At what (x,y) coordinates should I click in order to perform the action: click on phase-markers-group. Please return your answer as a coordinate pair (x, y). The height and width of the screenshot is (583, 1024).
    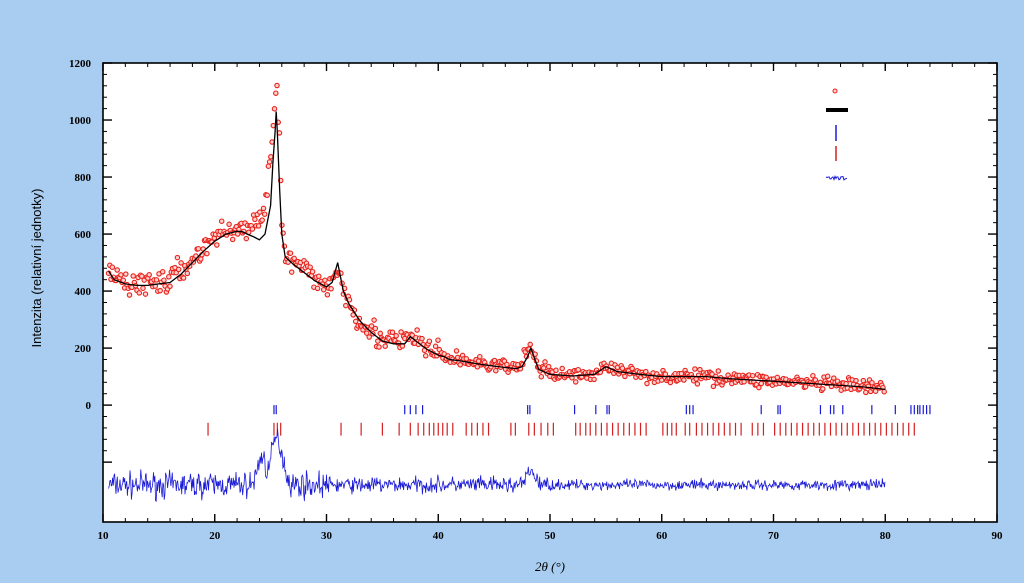
    Looking at the image, I should click on (569, 420).